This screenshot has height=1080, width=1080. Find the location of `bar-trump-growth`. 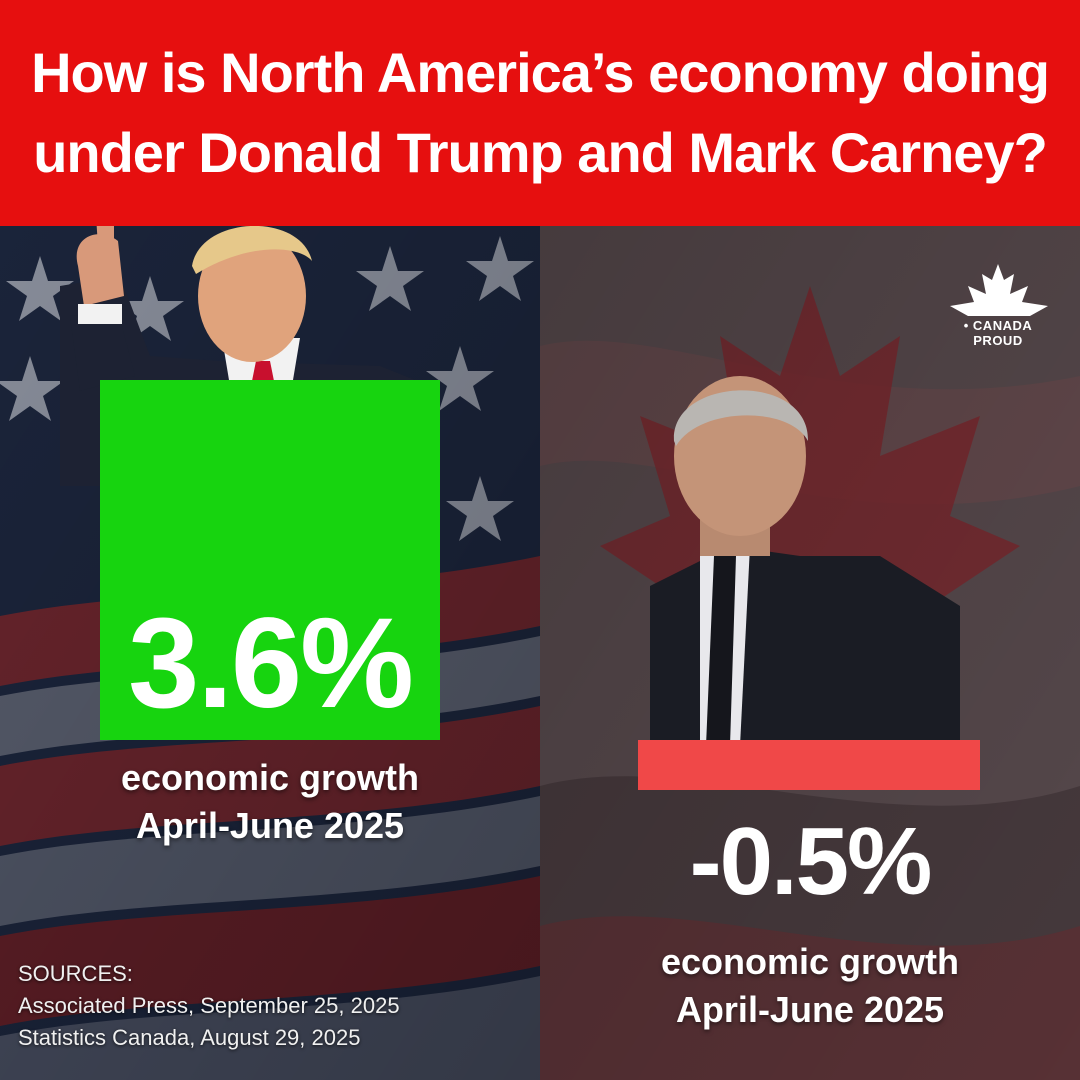

bar-trump-growth is located at coordinates (270, 560).